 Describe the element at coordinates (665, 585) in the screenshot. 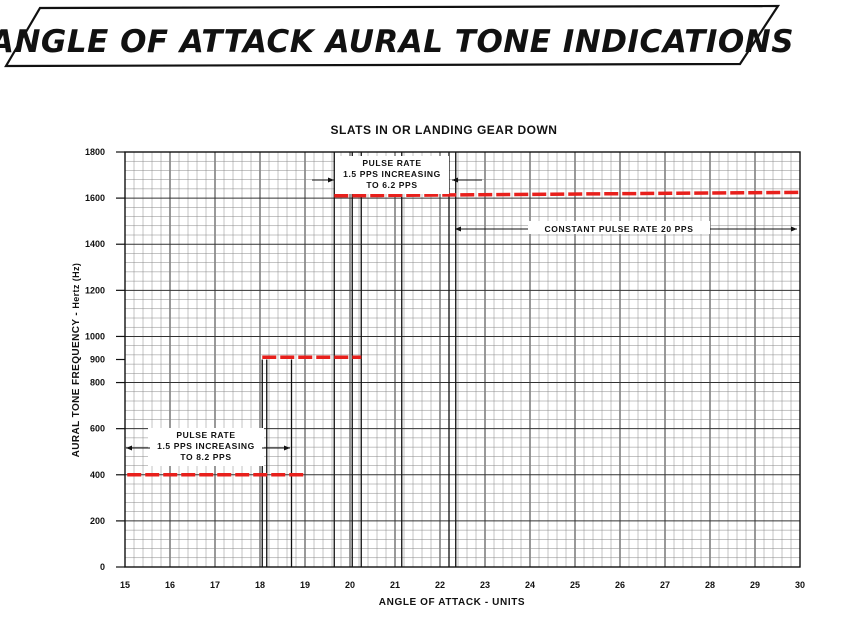

I see `x-tick-label: 27` at that location.